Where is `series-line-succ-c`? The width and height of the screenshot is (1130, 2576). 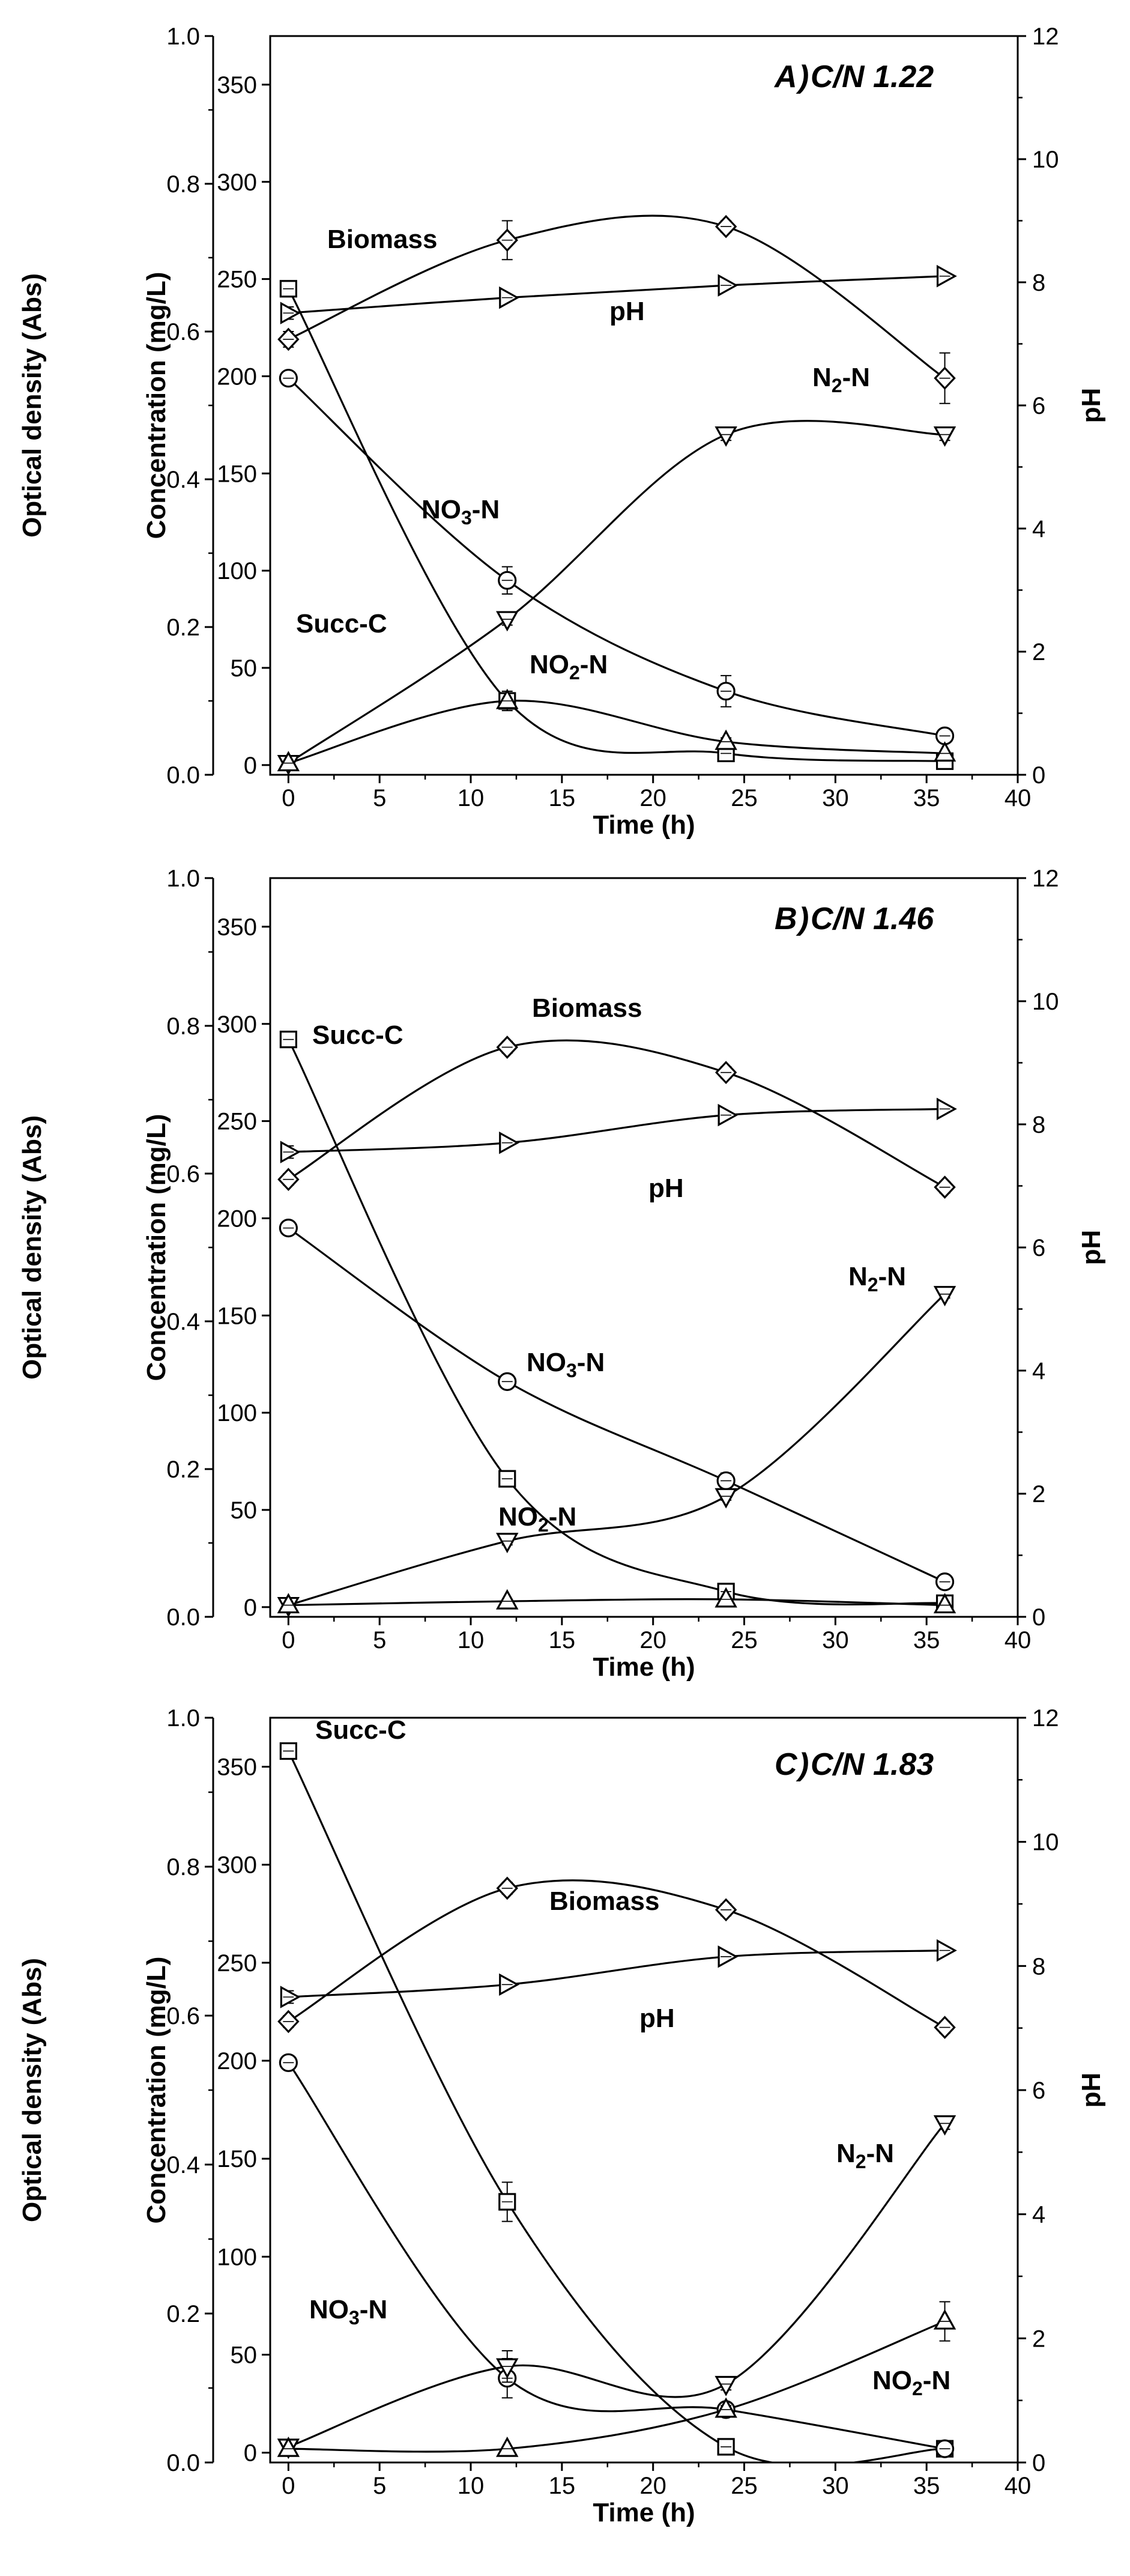 series-line-succ-c is located at coordinates (616, 525).